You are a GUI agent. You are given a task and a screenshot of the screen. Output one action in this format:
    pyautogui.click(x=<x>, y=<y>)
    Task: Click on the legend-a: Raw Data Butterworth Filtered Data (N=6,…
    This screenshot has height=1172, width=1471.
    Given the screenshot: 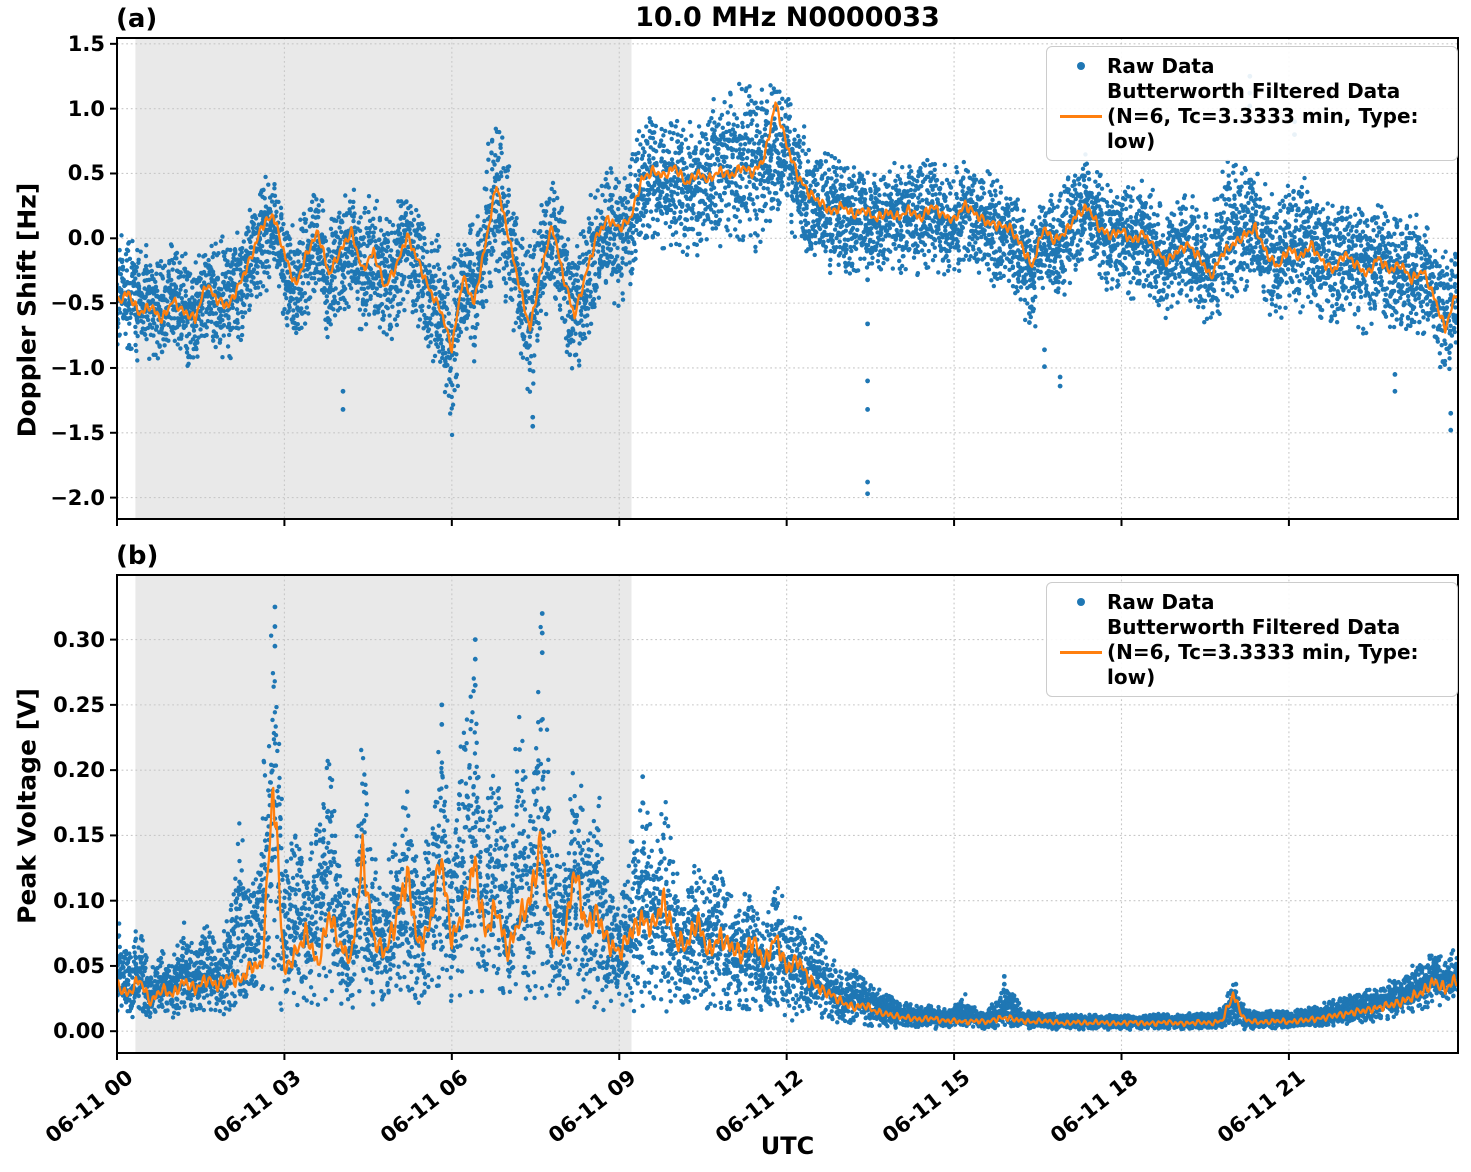 What is the action you would take?
    pyautogui.click(x=1252, y=103)
    